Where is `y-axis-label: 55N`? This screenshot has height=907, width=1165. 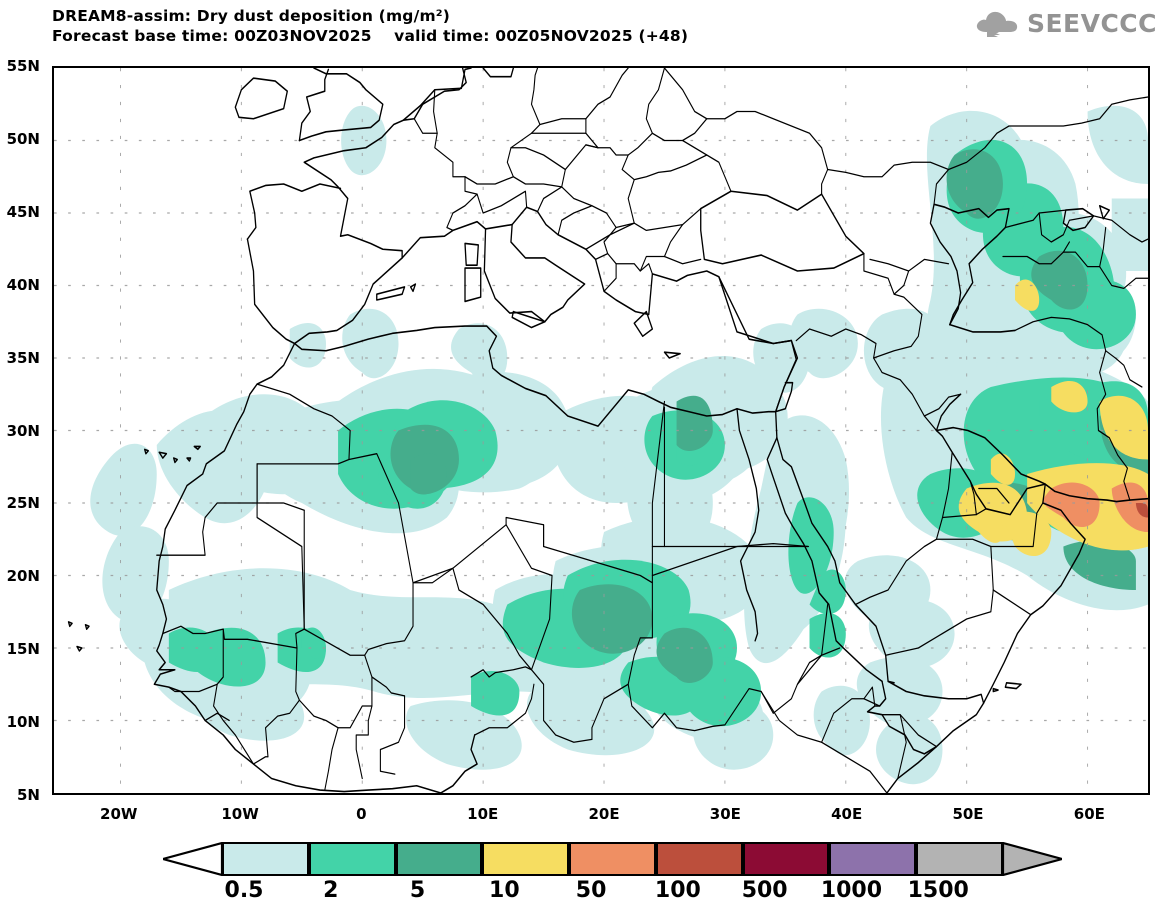 y-axis-label: 55N is located at coordinates (23, 66).